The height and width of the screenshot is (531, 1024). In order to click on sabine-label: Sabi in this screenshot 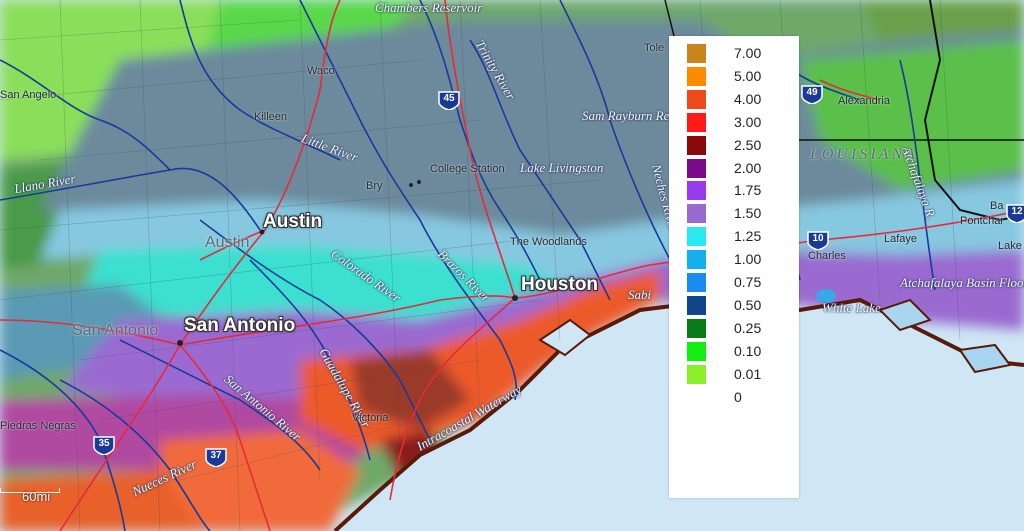, I will do `click(640, 294)`.